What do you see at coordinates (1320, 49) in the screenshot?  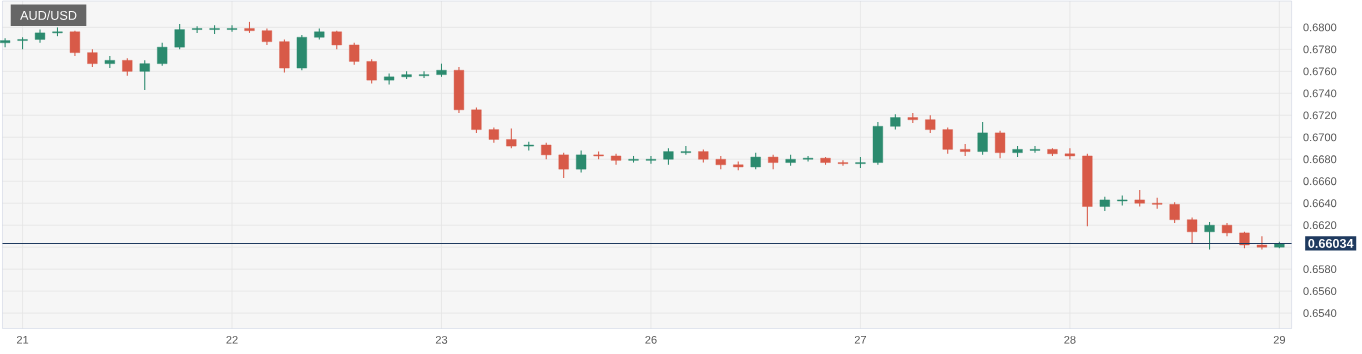 I see `y-tick-label: 0.6780` at bounding box center [1320, 49].